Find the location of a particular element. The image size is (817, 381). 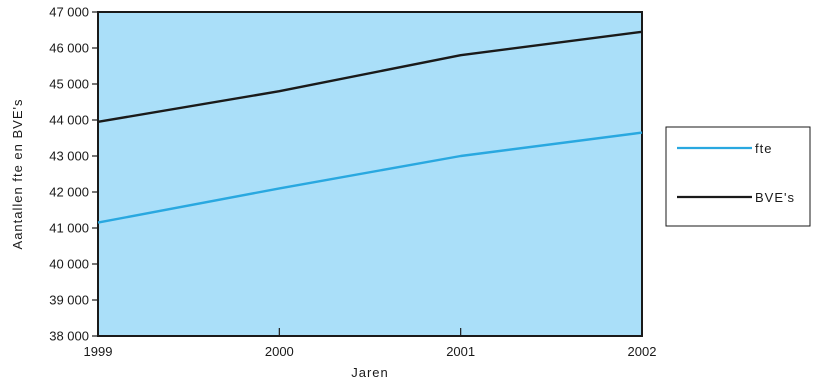

legend-label-bves: BVE's is located at coordinates (775, 197).